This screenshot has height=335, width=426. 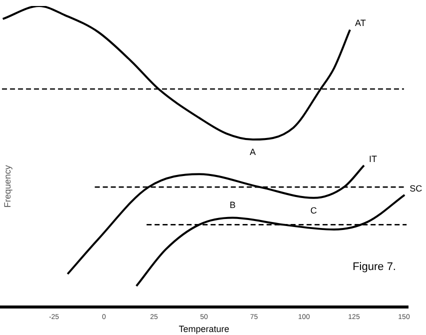 I want to click on y-axis-title: Frequency, so click(x=7, y=186).